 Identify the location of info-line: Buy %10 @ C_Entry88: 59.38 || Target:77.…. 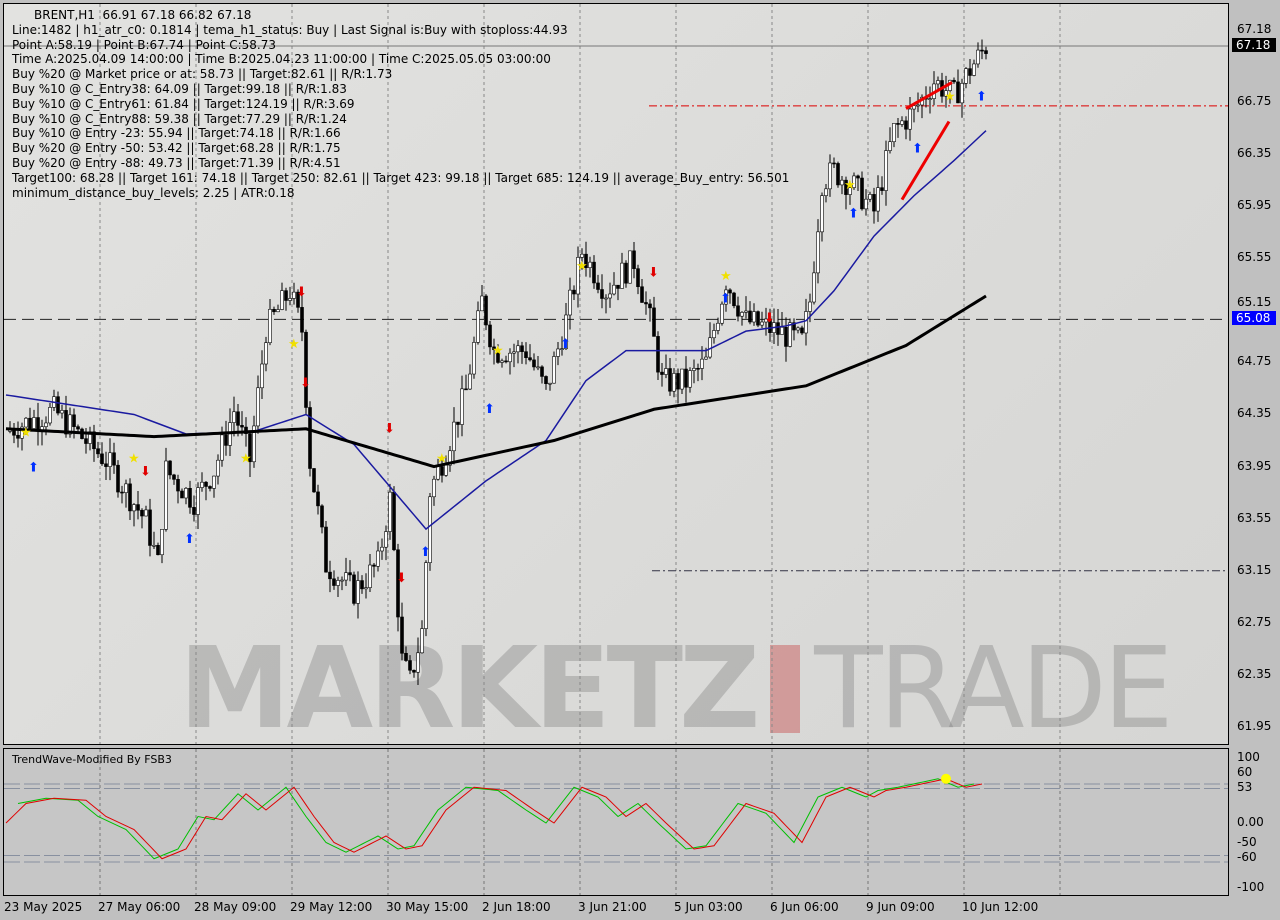
(179, 118).